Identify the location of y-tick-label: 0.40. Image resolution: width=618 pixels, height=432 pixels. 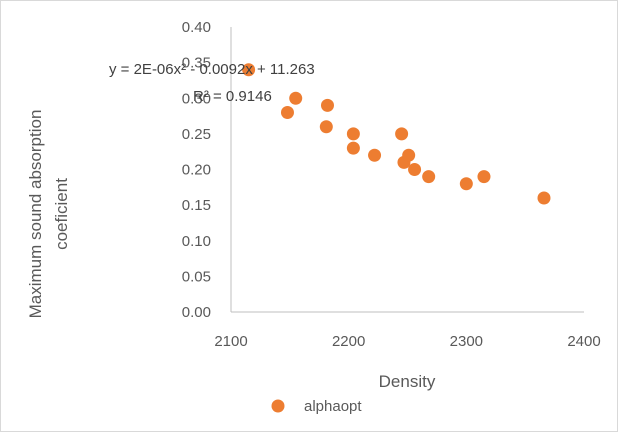
(196, 27).